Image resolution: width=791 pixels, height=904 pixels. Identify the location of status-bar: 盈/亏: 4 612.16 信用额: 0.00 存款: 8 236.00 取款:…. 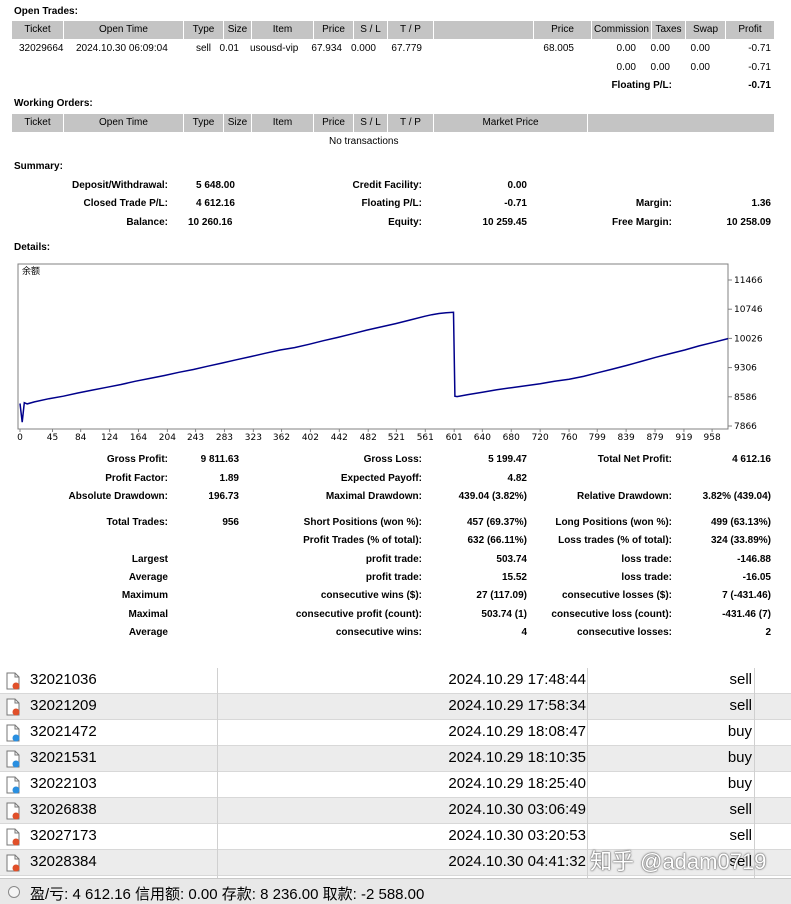
(395, 891).